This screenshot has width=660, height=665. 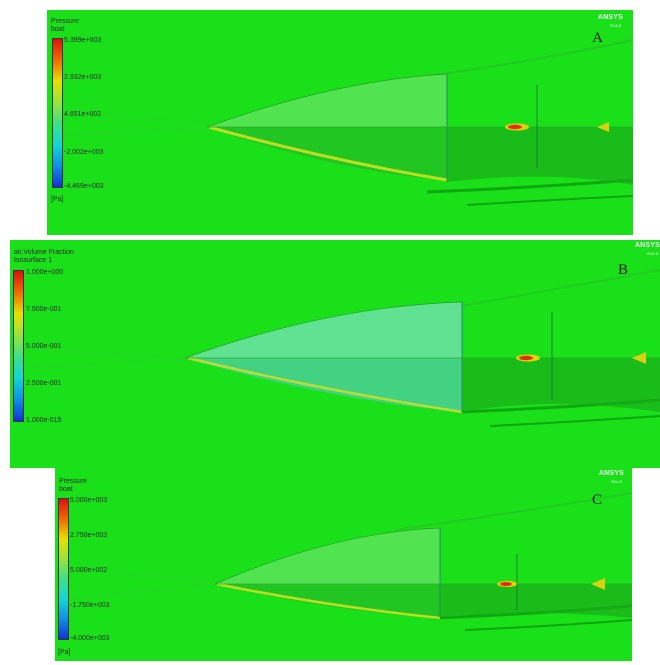 What do you see at coordinates (84, 186) in the screenshot?
I see `tick-label: -4.469e+003` at bounding box center [84, 186].